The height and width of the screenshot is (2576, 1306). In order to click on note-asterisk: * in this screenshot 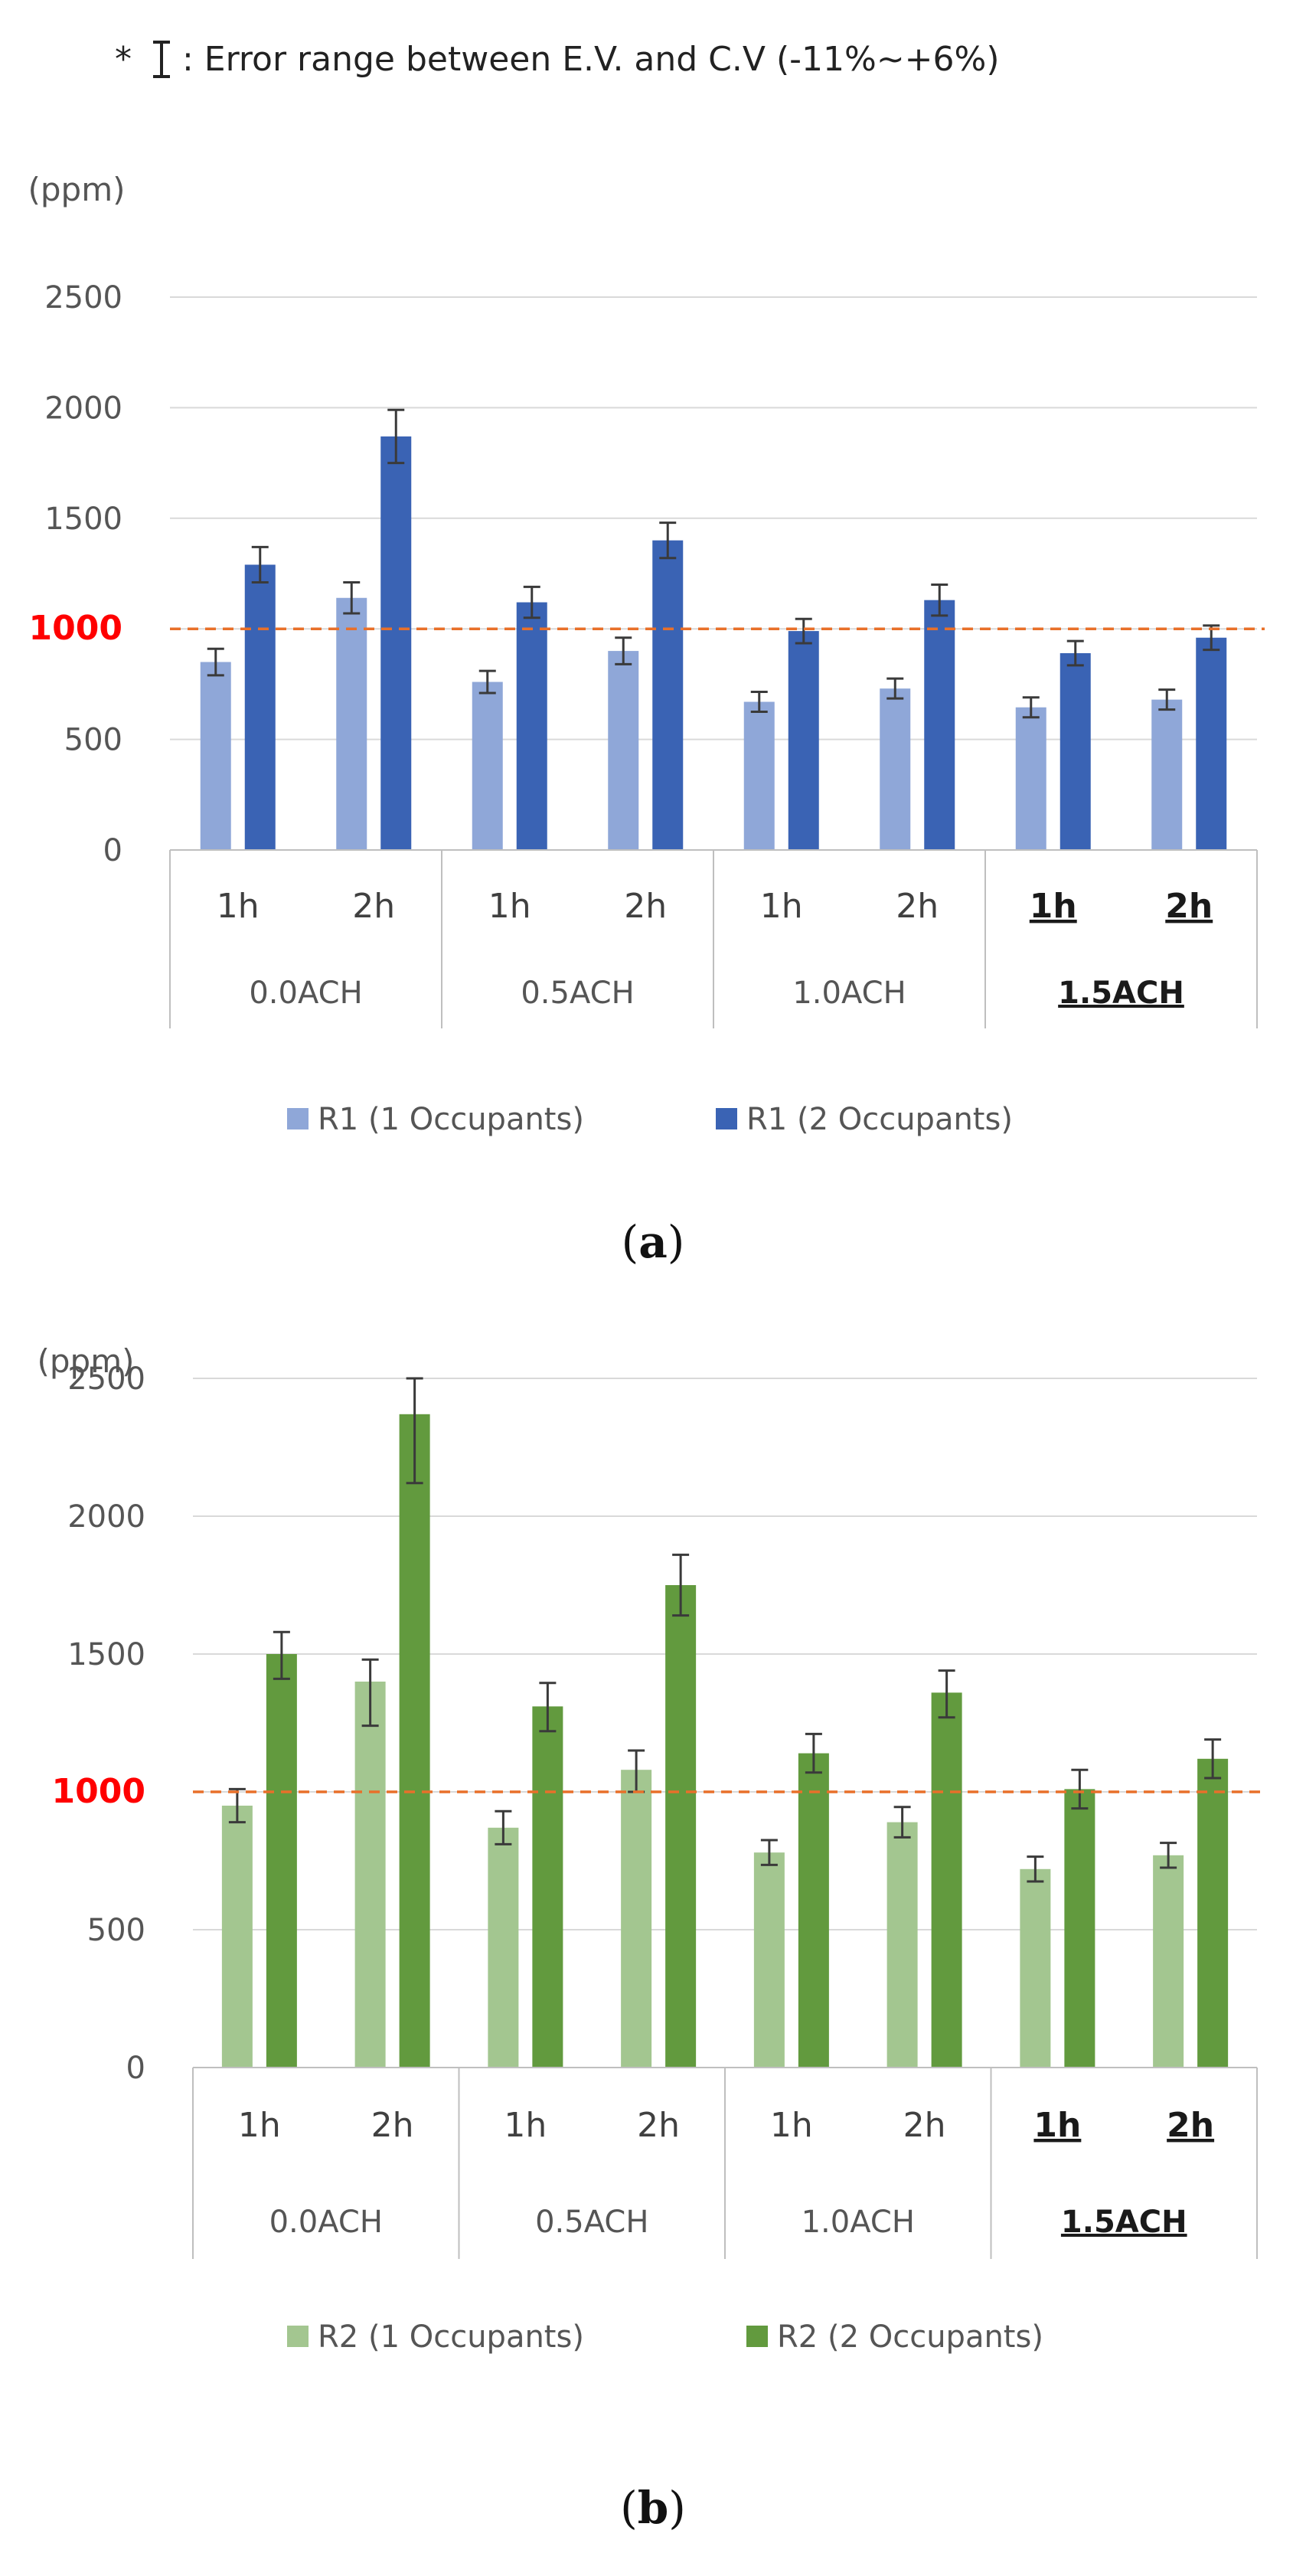, I will do `click(123, 59)`.